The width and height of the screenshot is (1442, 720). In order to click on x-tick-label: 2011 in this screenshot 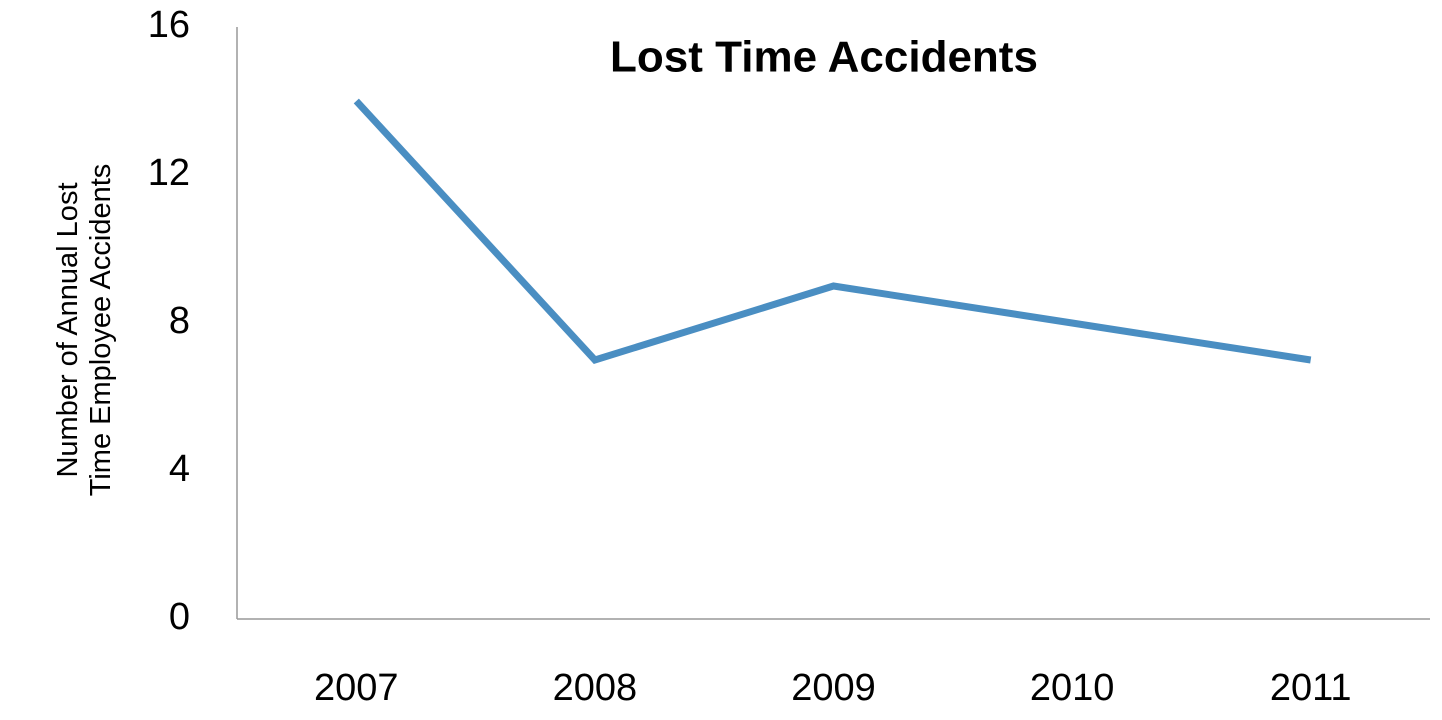, I will do `click(1311, 688)`.